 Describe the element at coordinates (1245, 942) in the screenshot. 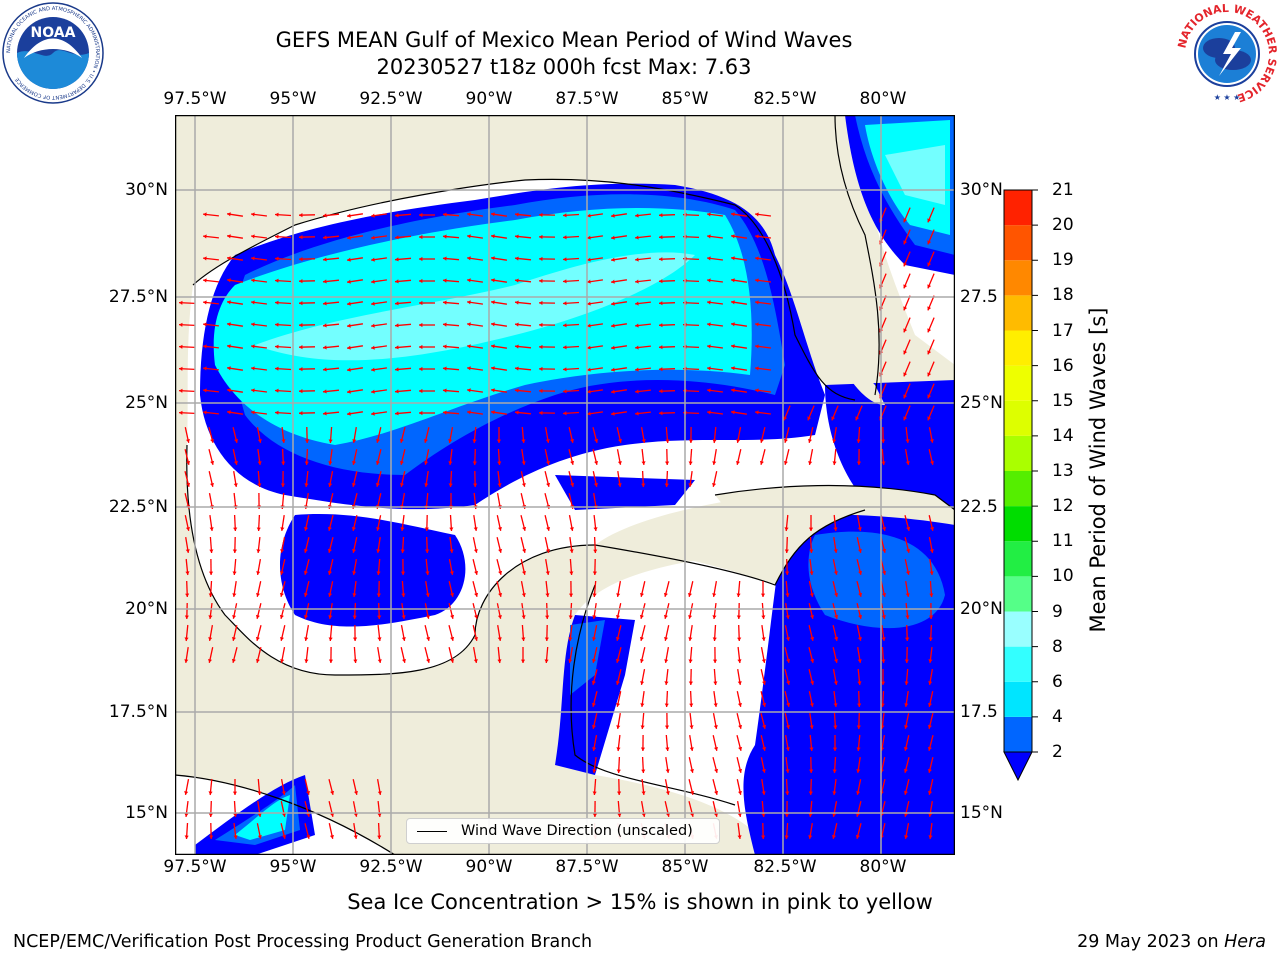

I see `footer-host: Hera` at that location.